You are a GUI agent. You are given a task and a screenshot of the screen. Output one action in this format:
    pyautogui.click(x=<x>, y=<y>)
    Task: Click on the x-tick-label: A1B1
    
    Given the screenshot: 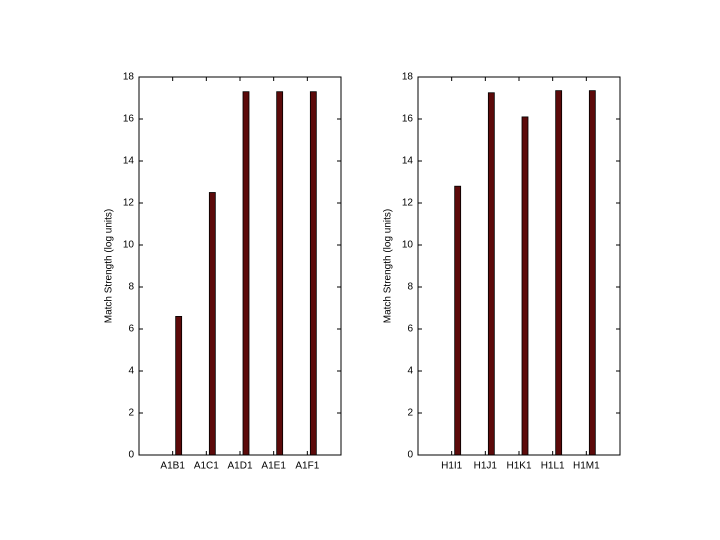 What is the action you would take?
    pyautogui.click(x=172, y=466)
    